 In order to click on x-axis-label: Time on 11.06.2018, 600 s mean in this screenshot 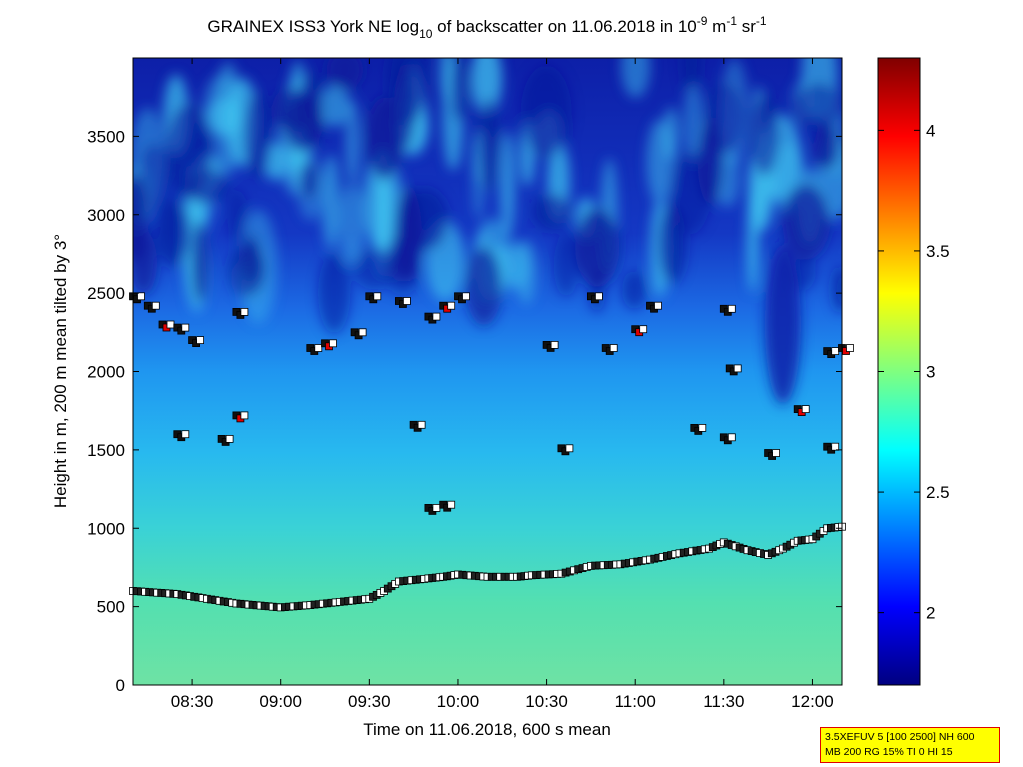, I will do `click(487, 729)`.